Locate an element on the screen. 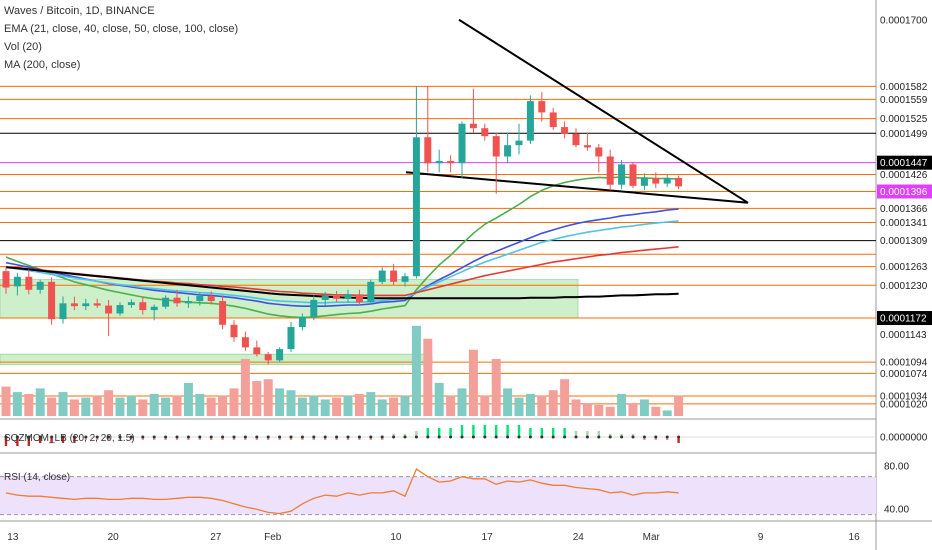 The height and width of the screenshot is (550, 932). squeeze-axis-label: 0.0000000 is located at coordinates (904, 438).